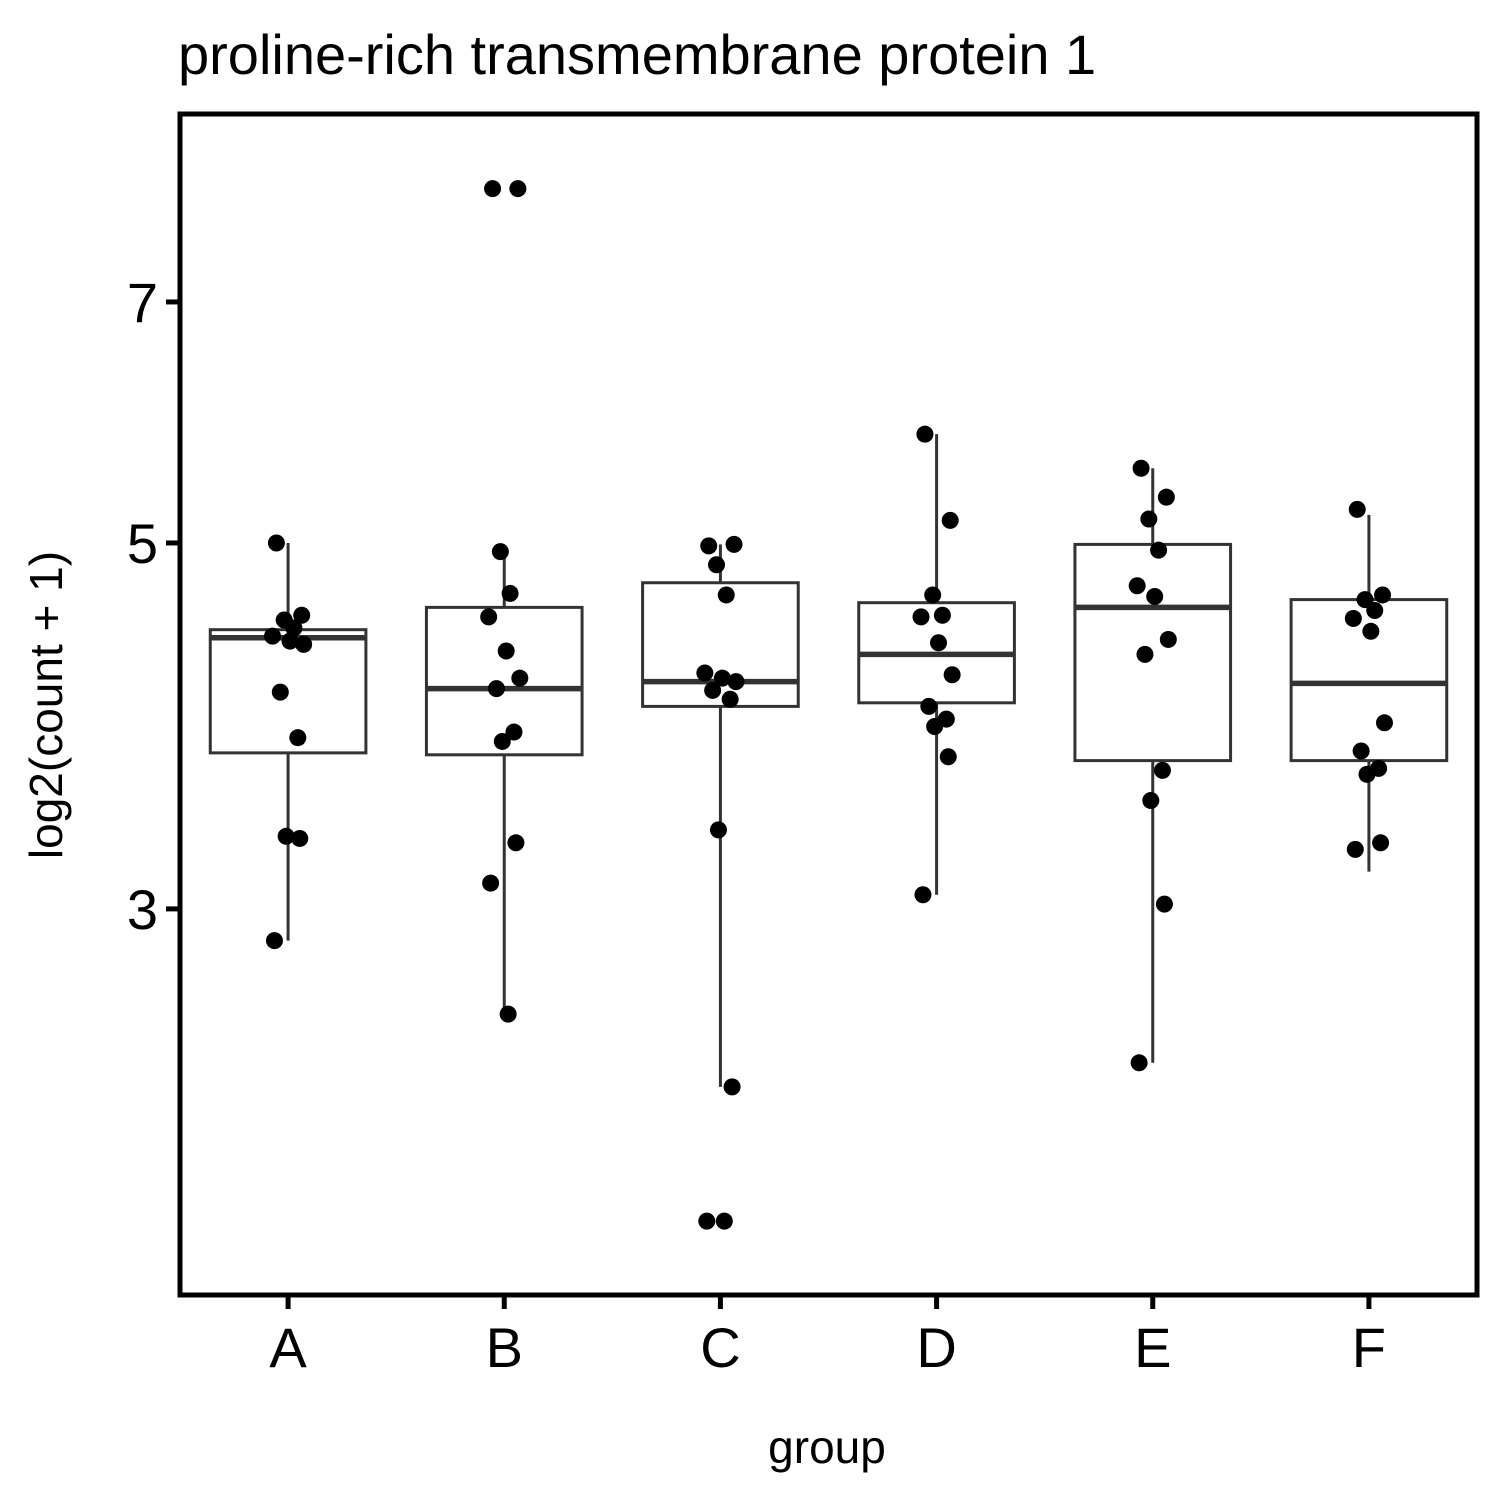 Image resolution: width=1500 pixels, height=1505 pixels. I want to click on y-axis-title: log2(count + 1), so click(46, 705).